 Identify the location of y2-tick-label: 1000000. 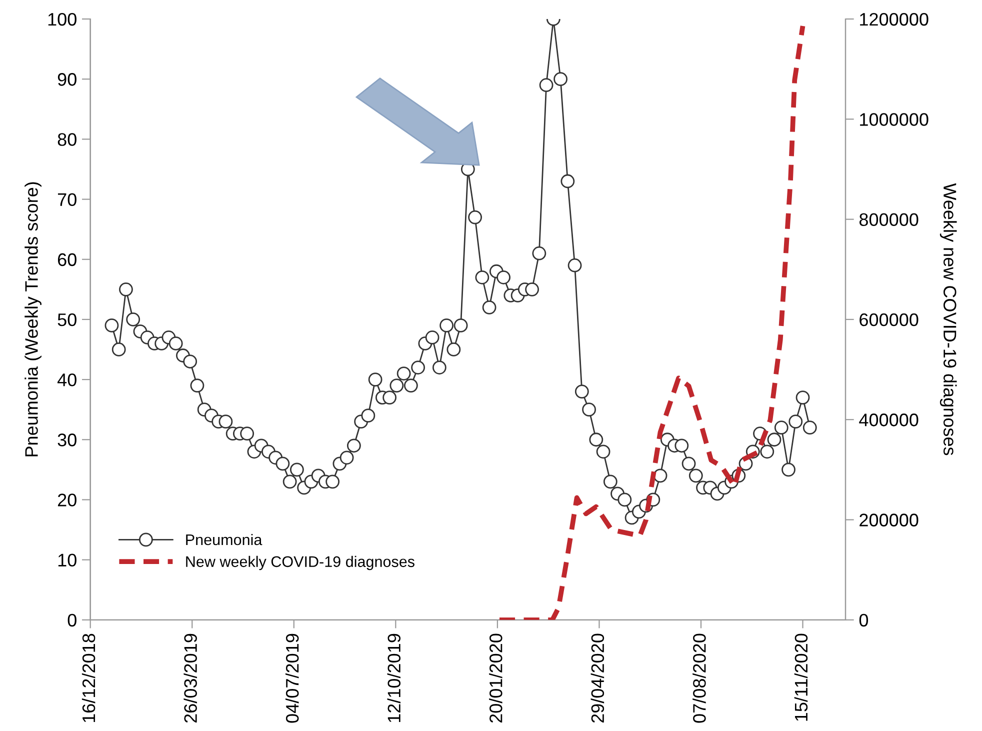
(894, 119).